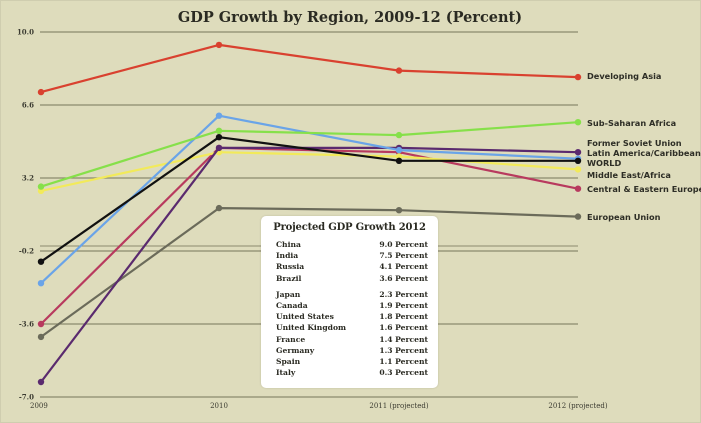  What do you see at coordinates (26, 397) in the screenshot?
I see `y-tick-label: -7.0` at bounding box center [26, 397].